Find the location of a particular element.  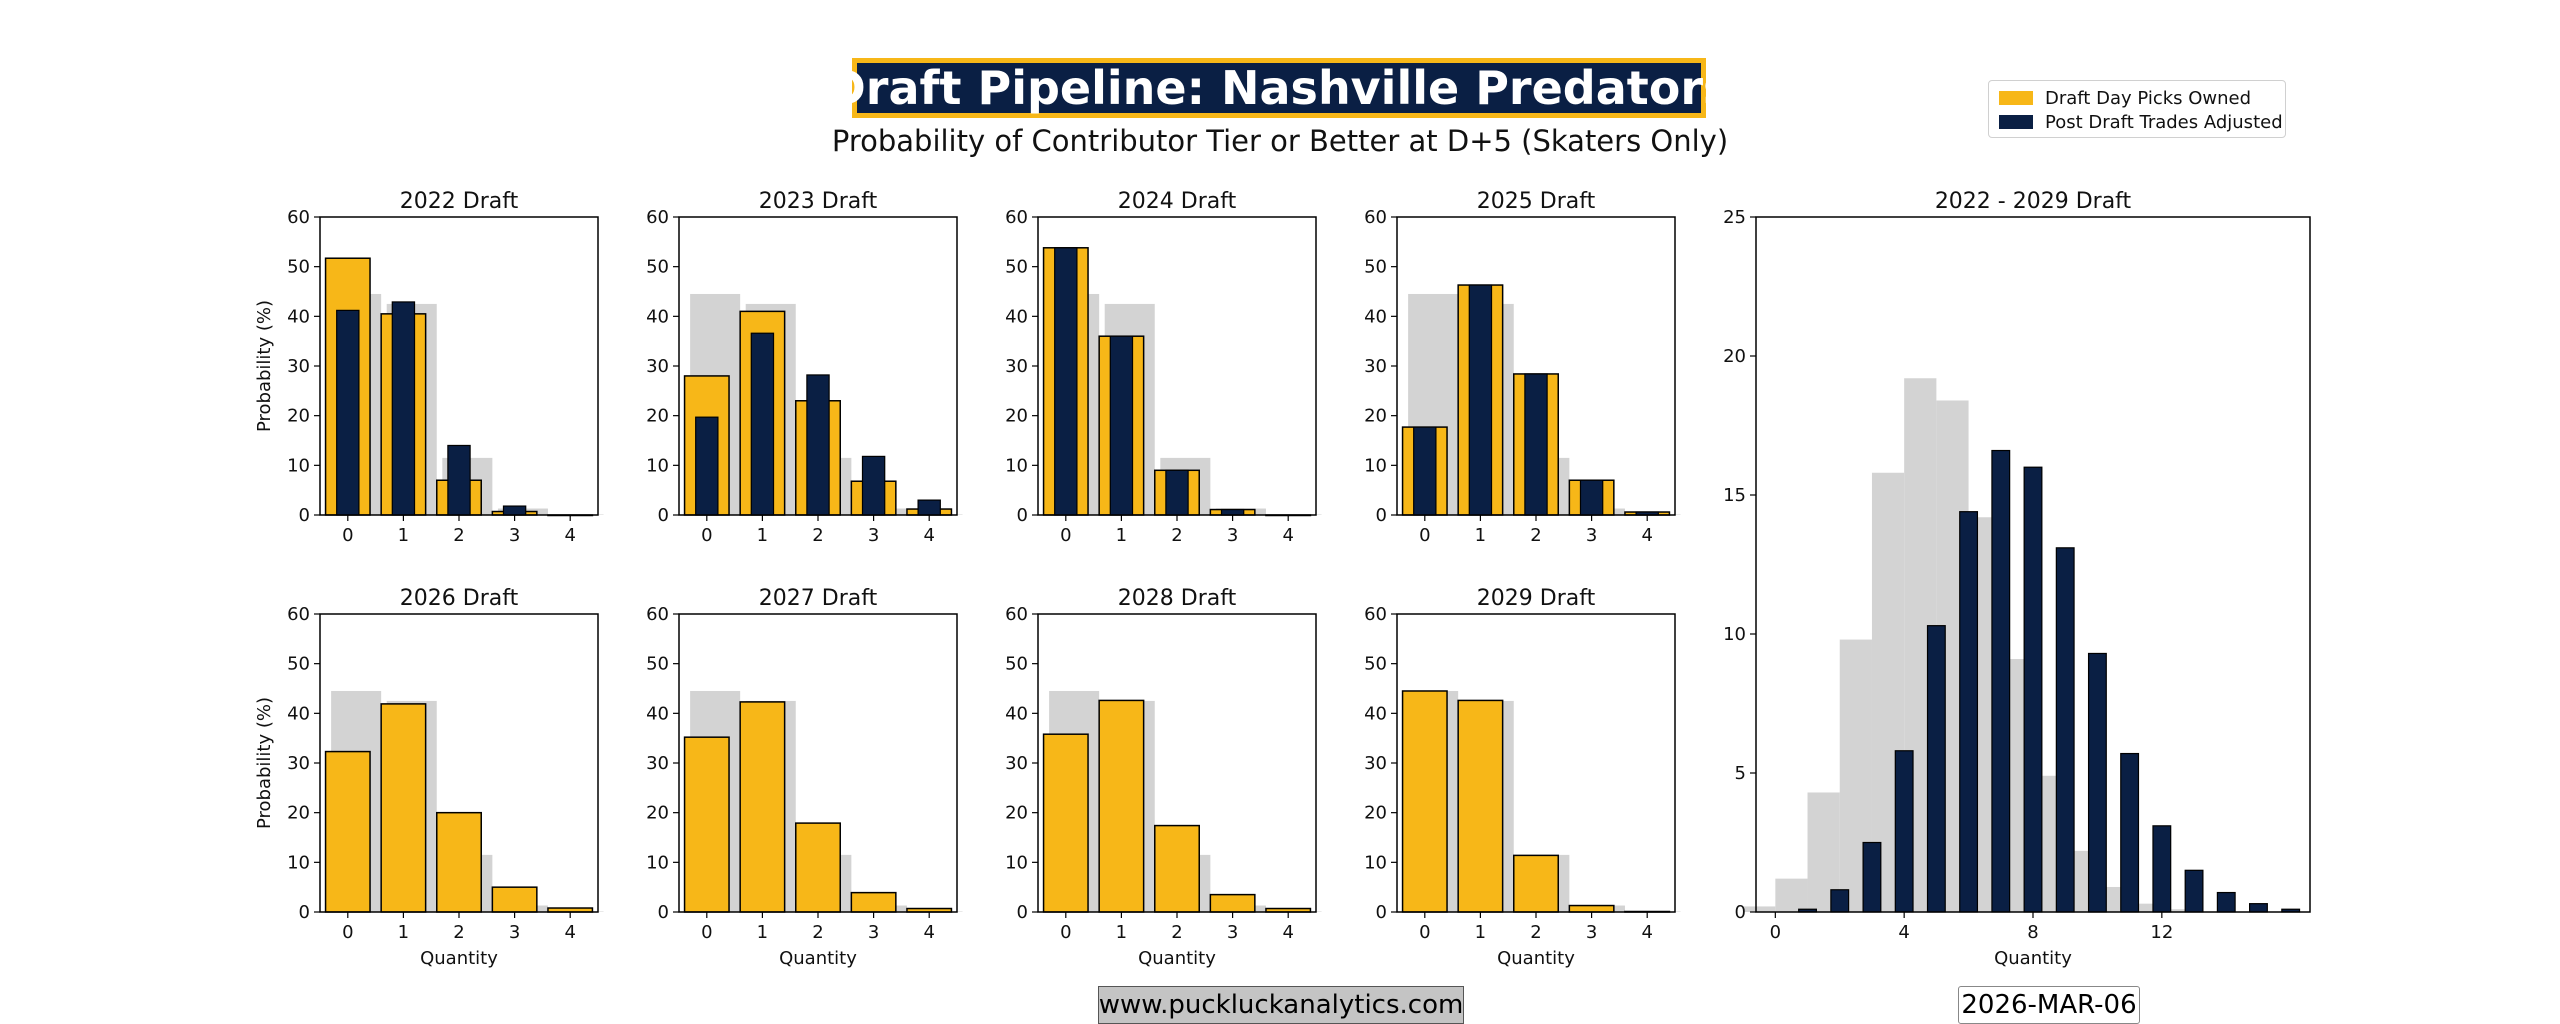

chart-3-xtick-label-4: 4 is located at coordinates (1646, 535).